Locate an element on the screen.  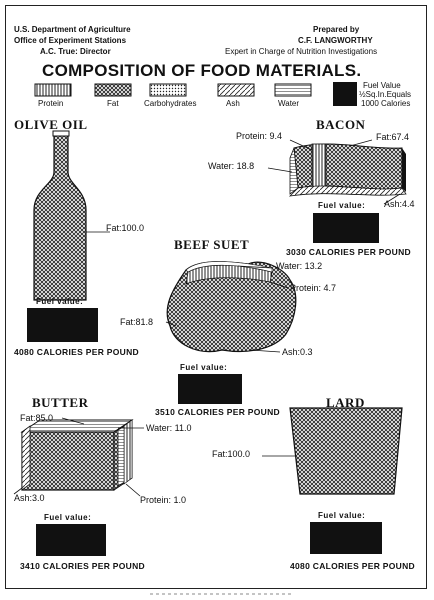
beef-suet-ash-label: Ash:0.3 is located at coordinates (297, 352).